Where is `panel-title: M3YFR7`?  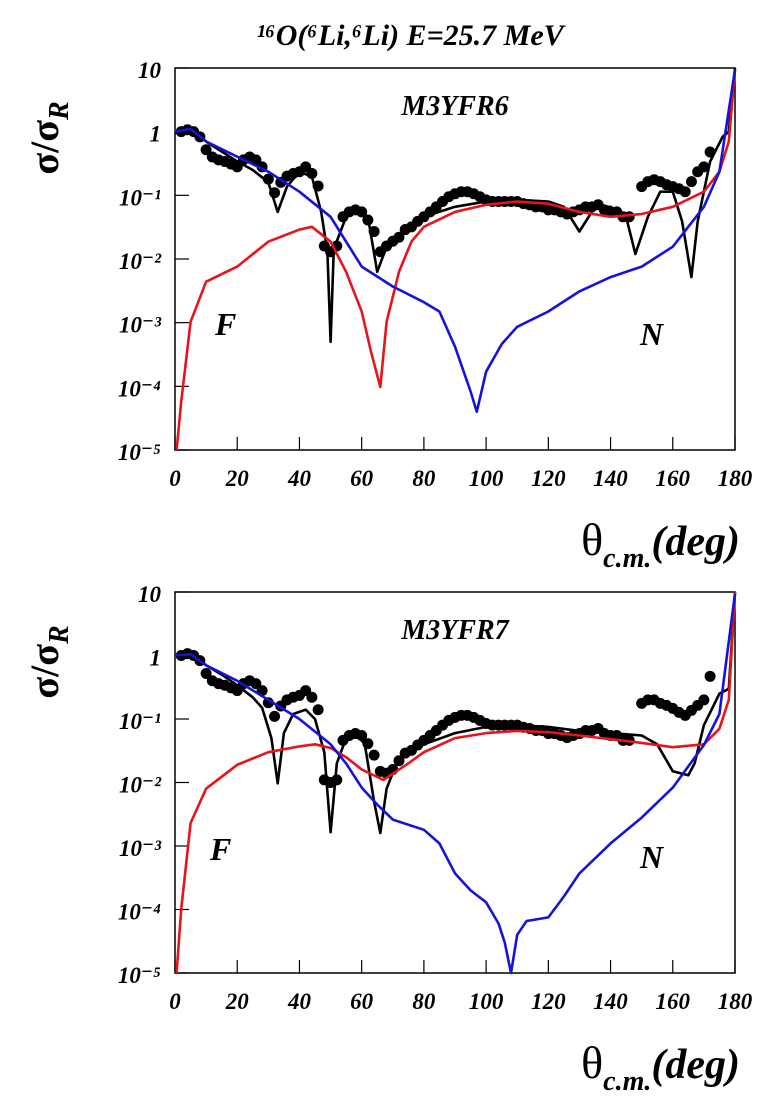 panel-title: M3YFR7 is located at coordinates (454, 630).